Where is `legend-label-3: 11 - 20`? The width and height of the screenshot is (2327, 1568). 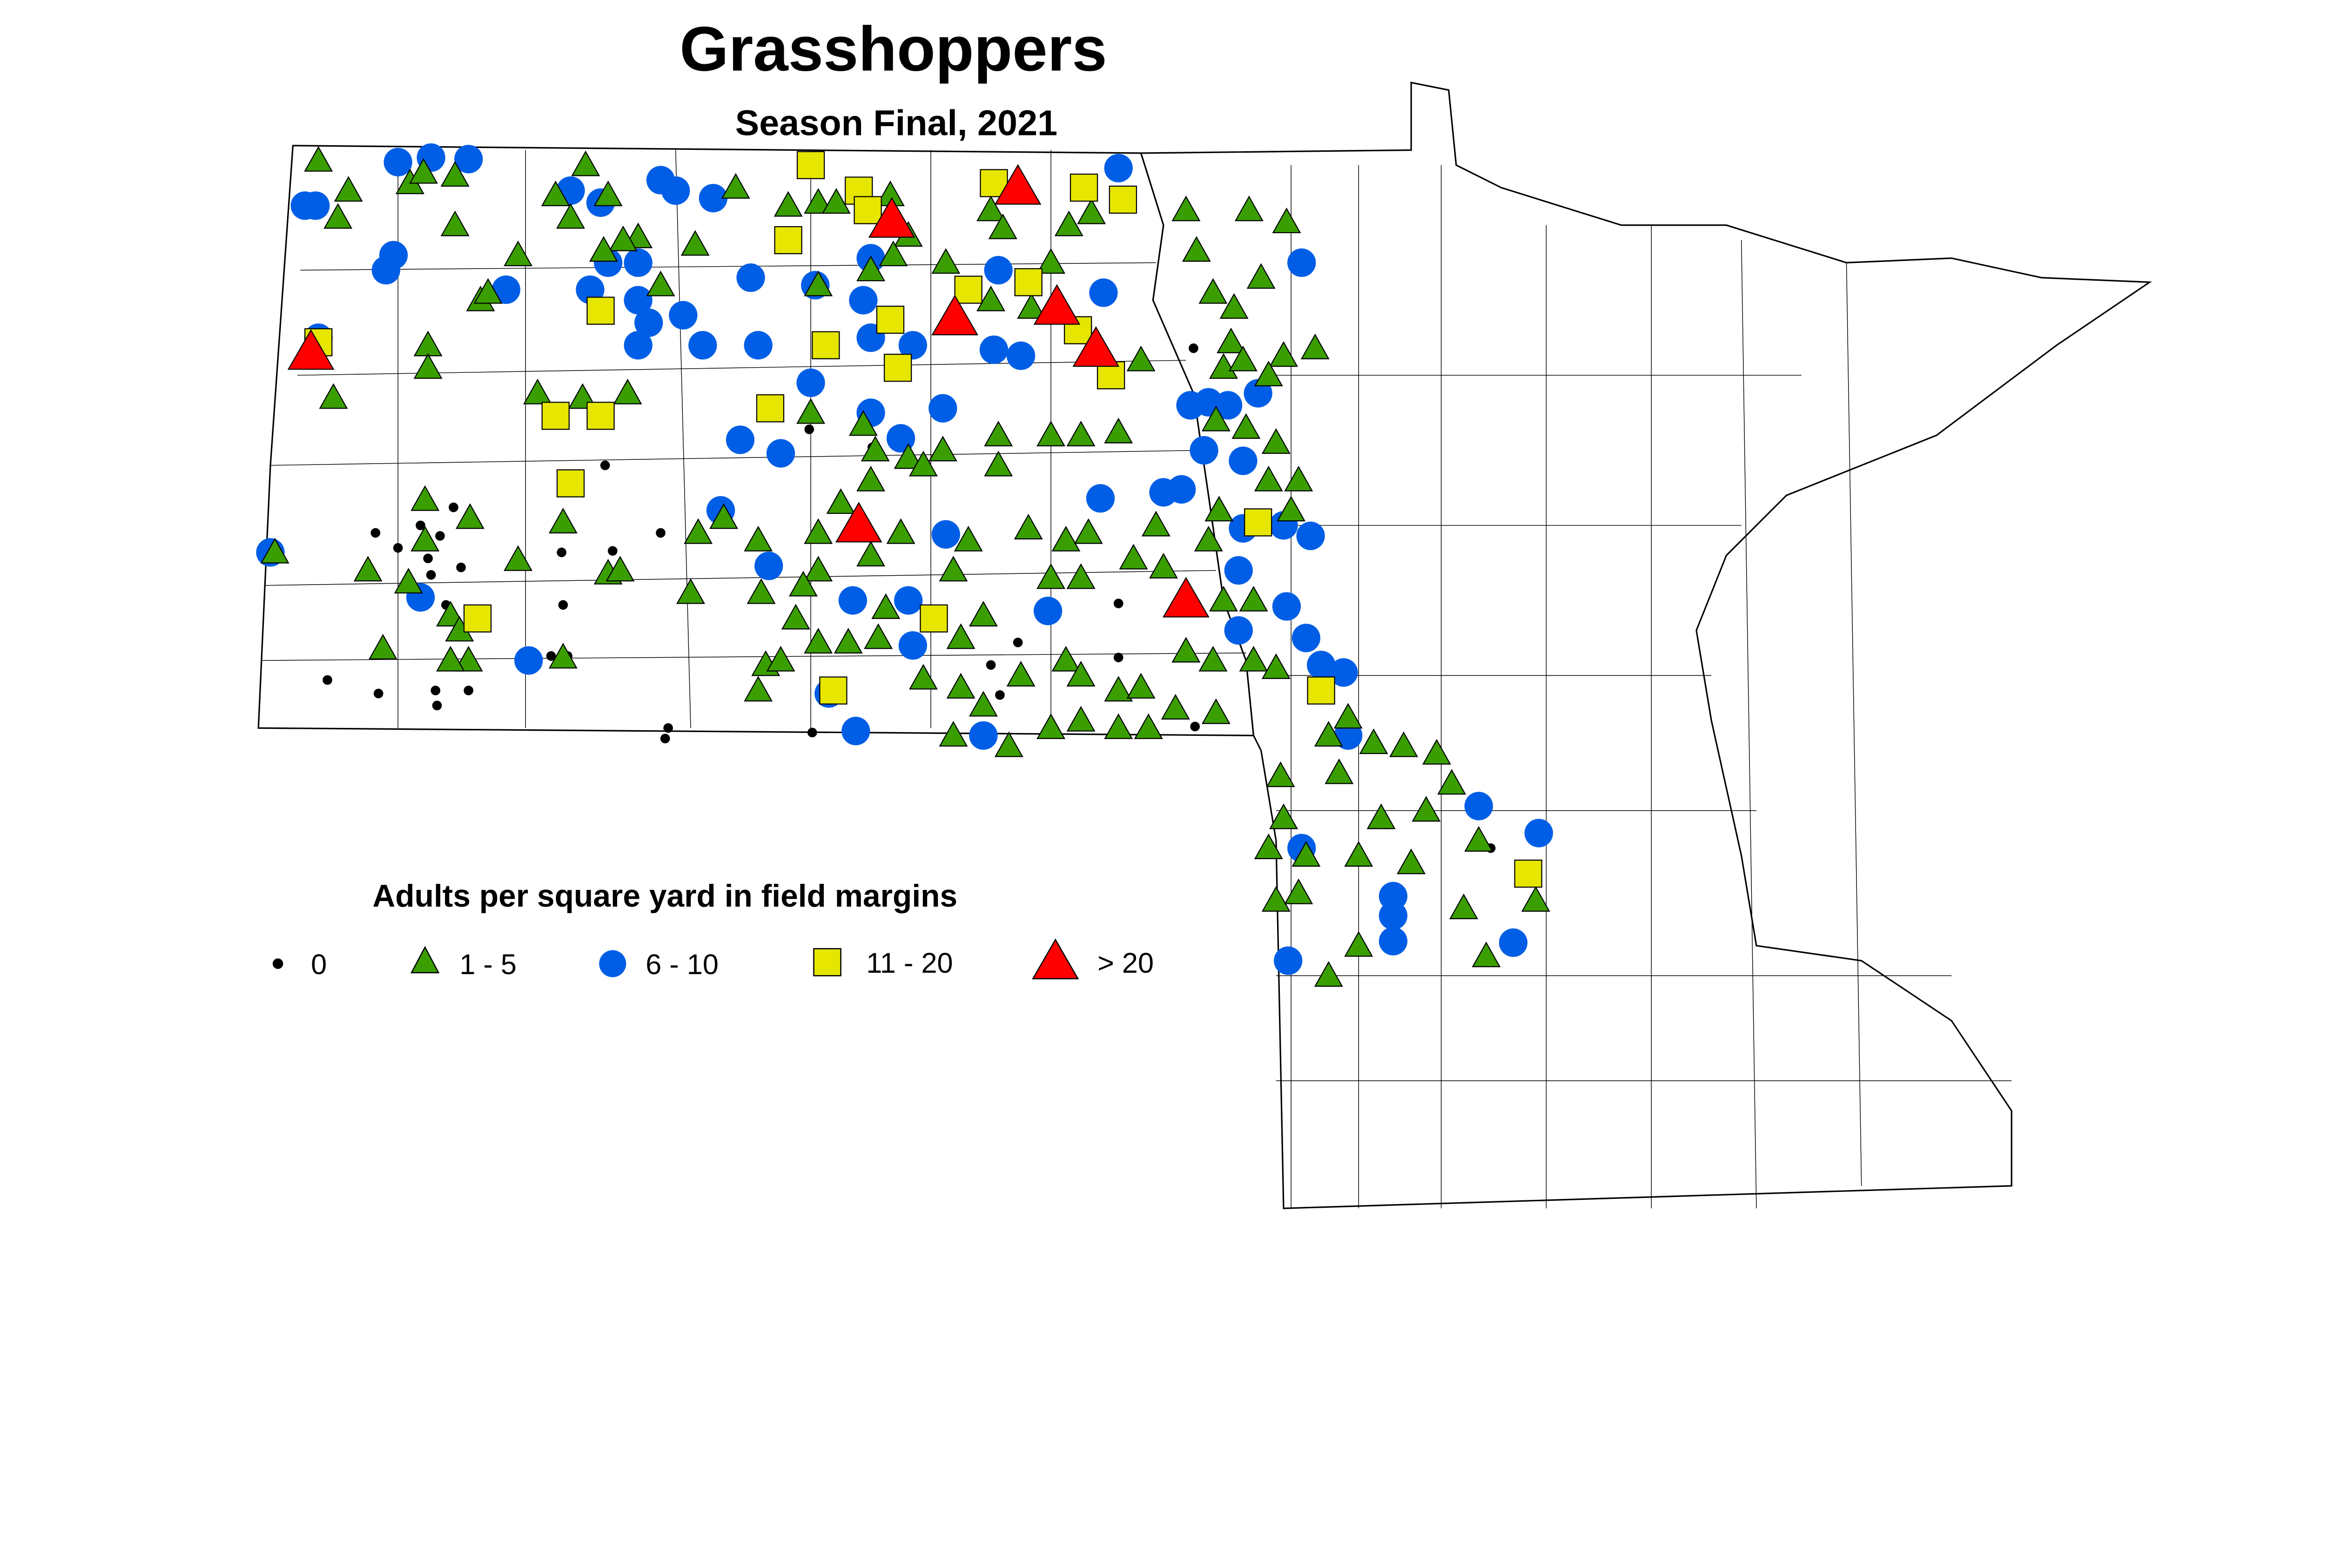 legend-label-3: 11 - 20 is located at coordinates (909, 963).